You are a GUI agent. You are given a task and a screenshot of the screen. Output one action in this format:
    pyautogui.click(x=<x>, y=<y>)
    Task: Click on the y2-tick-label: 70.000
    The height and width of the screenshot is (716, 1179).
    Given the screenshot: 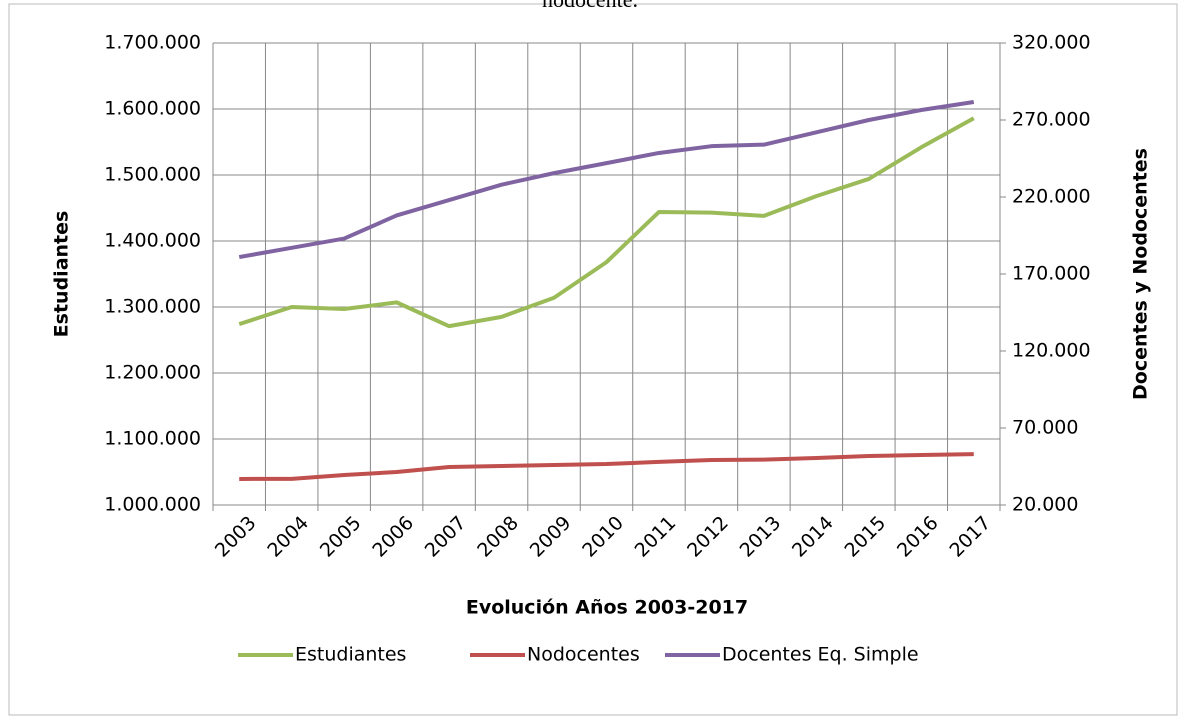 What is the action you would take?
    pyautogui.click(x=1045, y=428)
    